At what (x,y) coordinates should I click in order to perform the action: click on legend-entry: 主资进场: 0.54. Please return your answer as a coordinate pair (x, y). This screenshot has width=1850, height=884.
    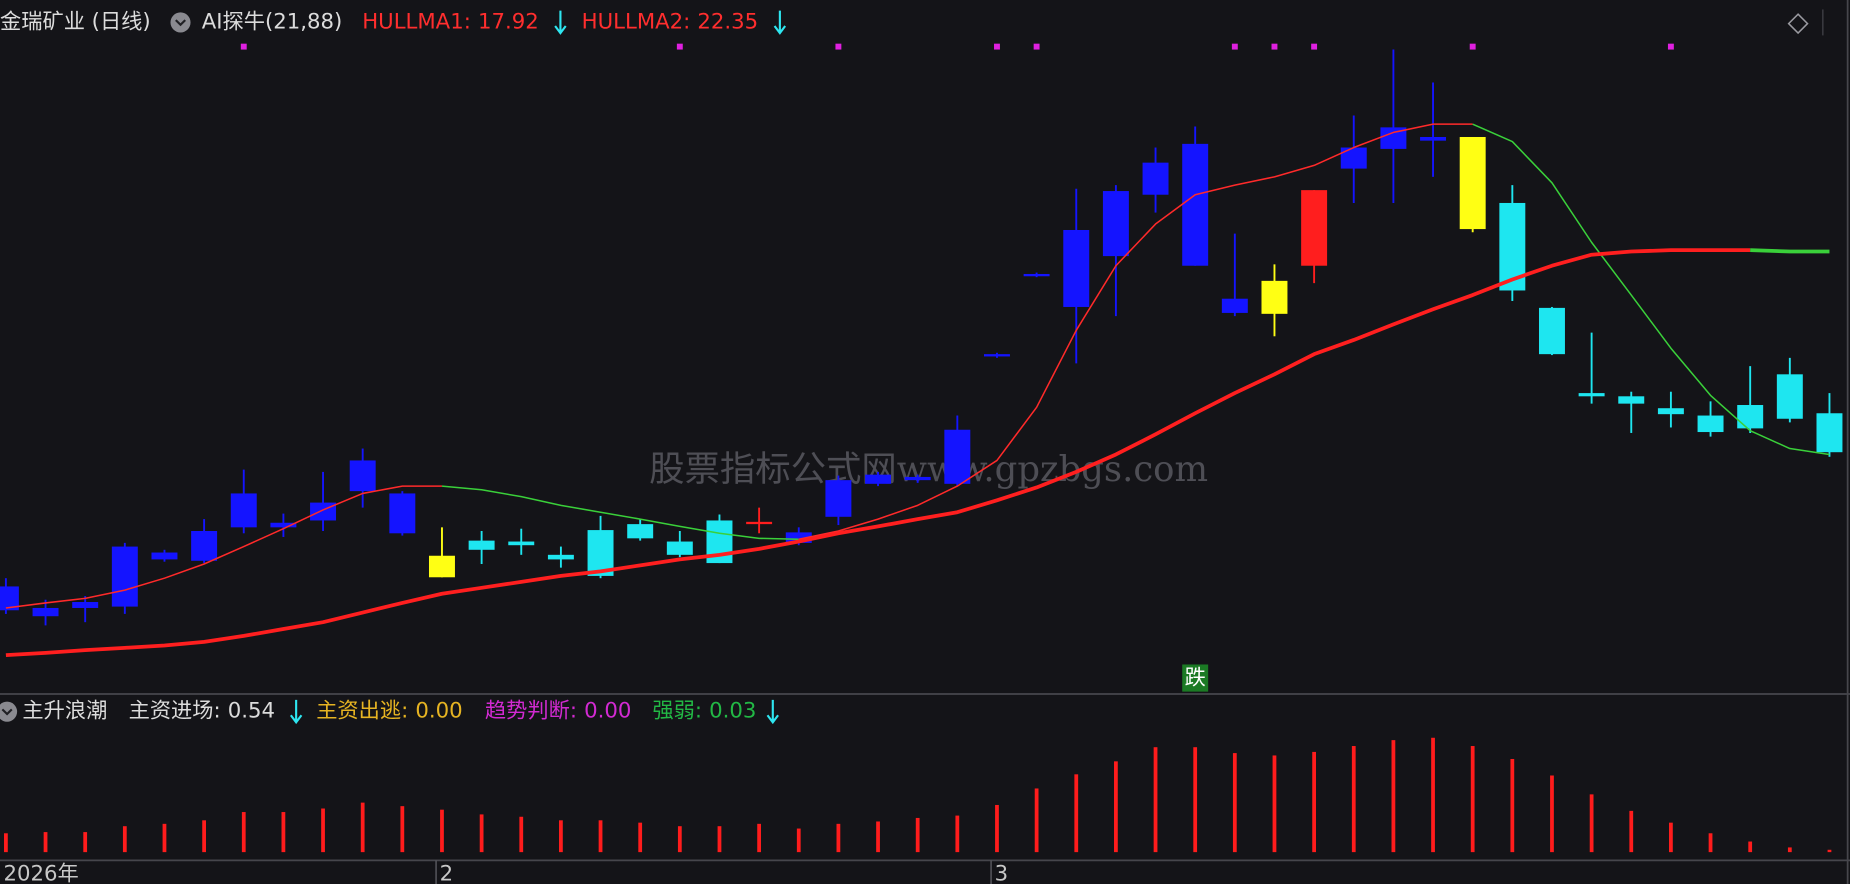
    Looking at the image, I should click on (202, 711).